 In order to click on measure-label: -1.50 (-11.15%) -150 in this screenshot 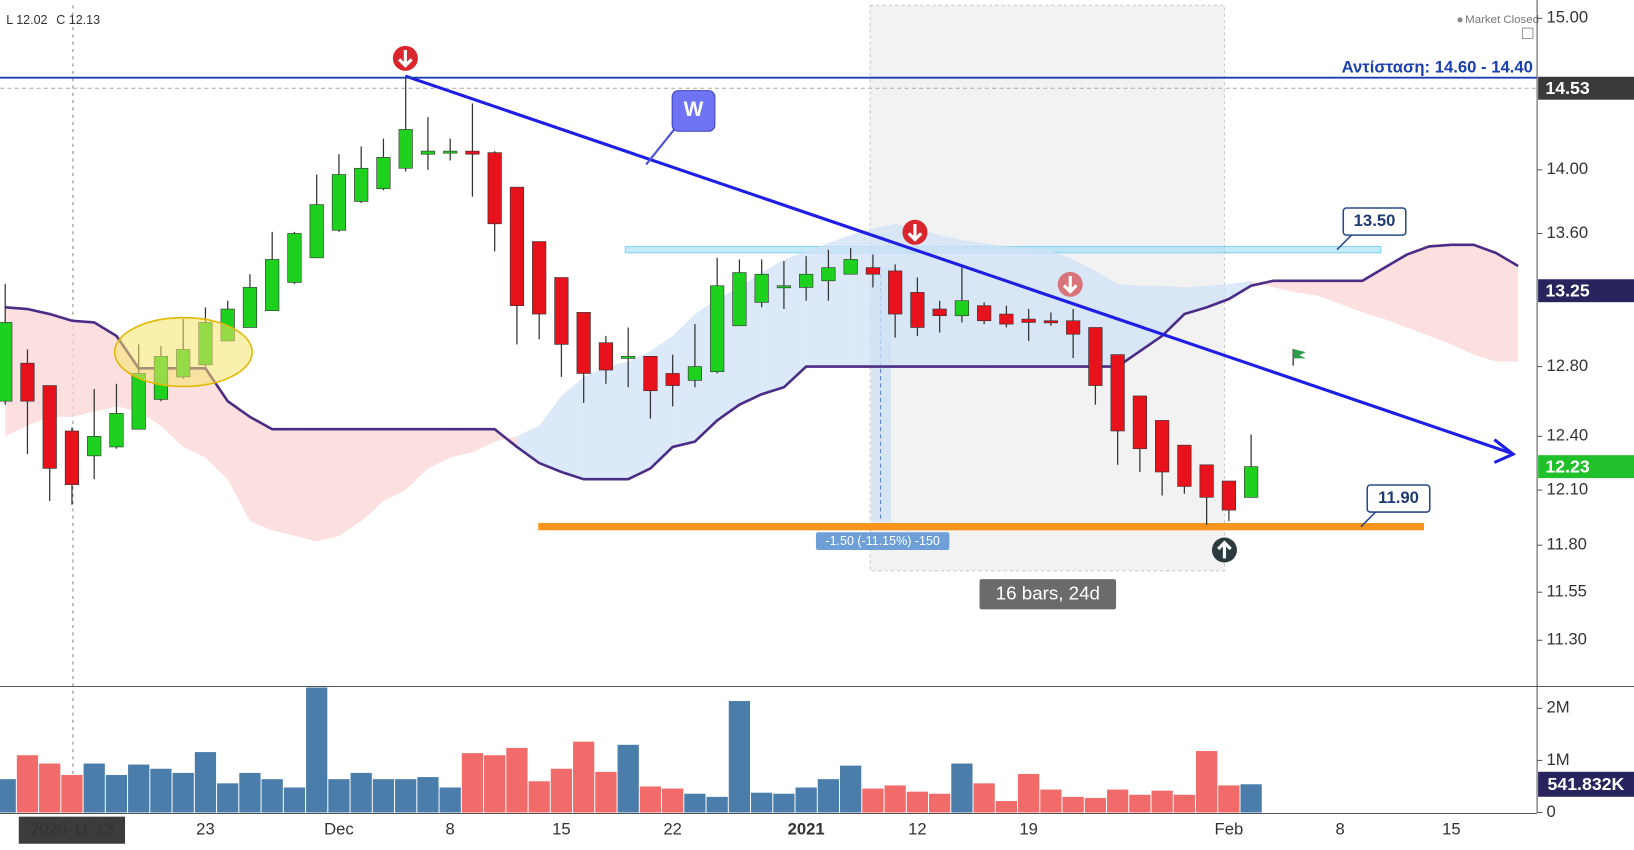, I will do `click(882, 541)`.